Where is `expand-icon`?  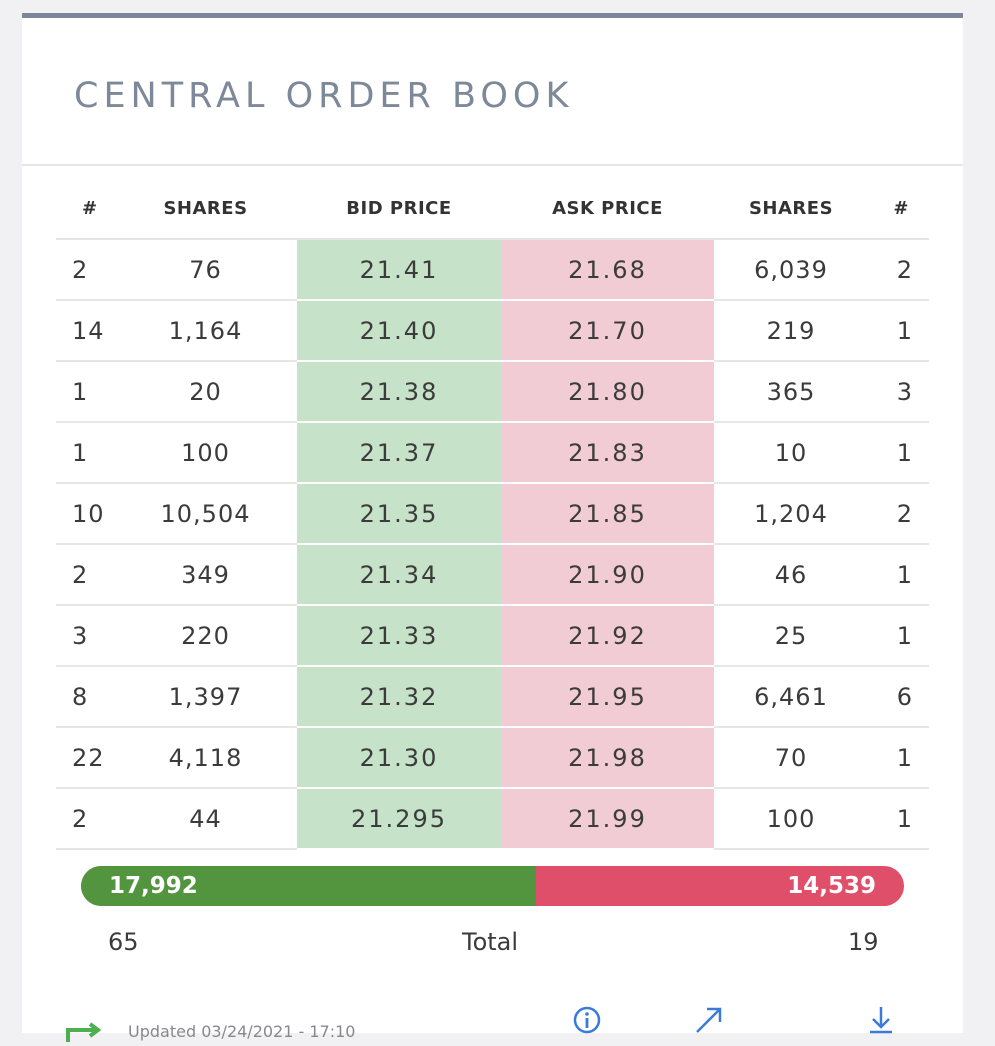 expand-icon is located at coordinates (709, 1022).